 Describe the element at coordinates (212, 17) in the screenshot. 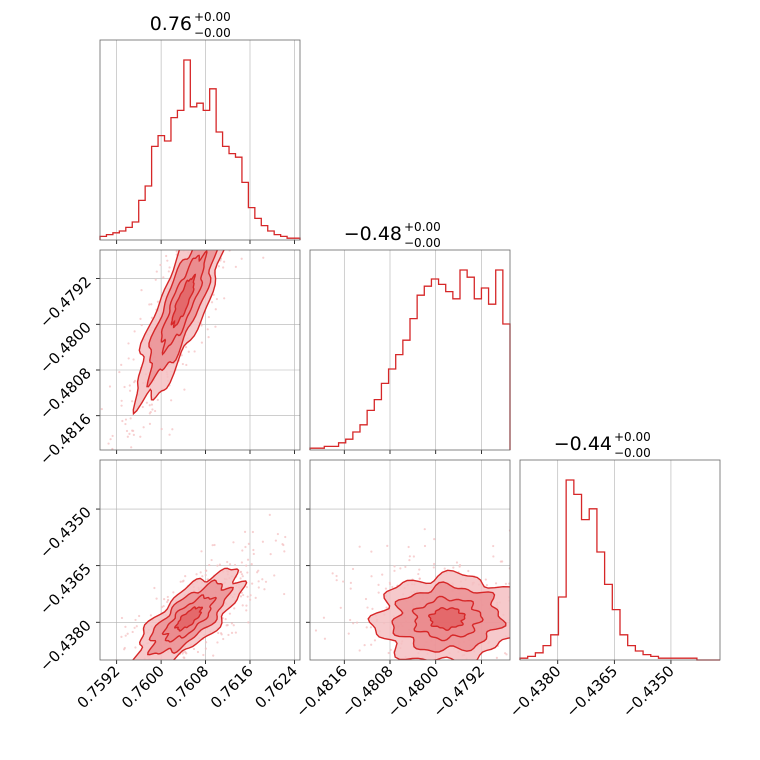

I see `title-upper-error: +0.00` at that location.